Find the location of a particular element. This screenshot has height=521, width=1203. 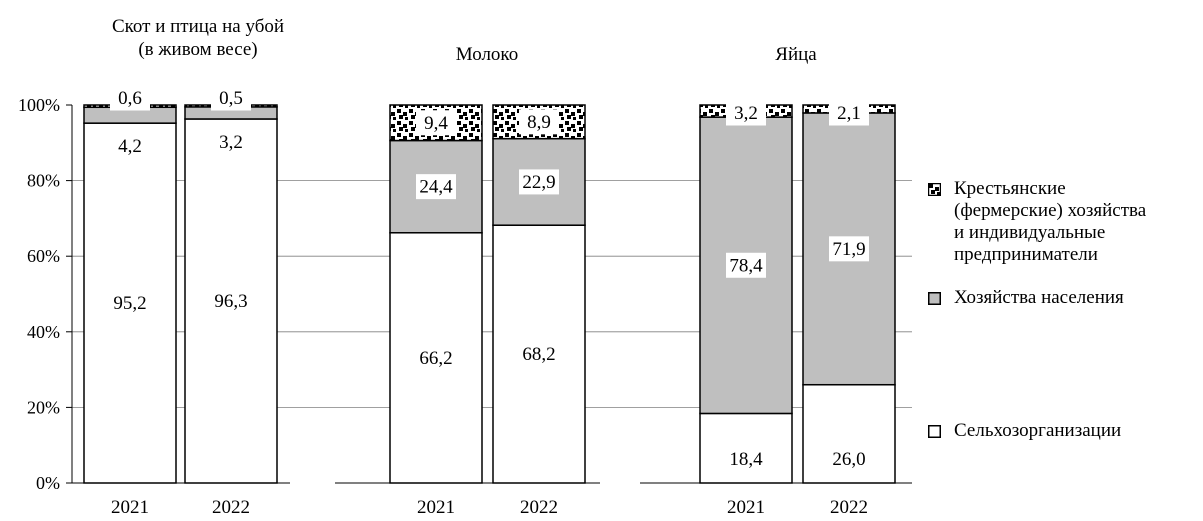

data-label: 8,9 is located at coordinates (539, 122).